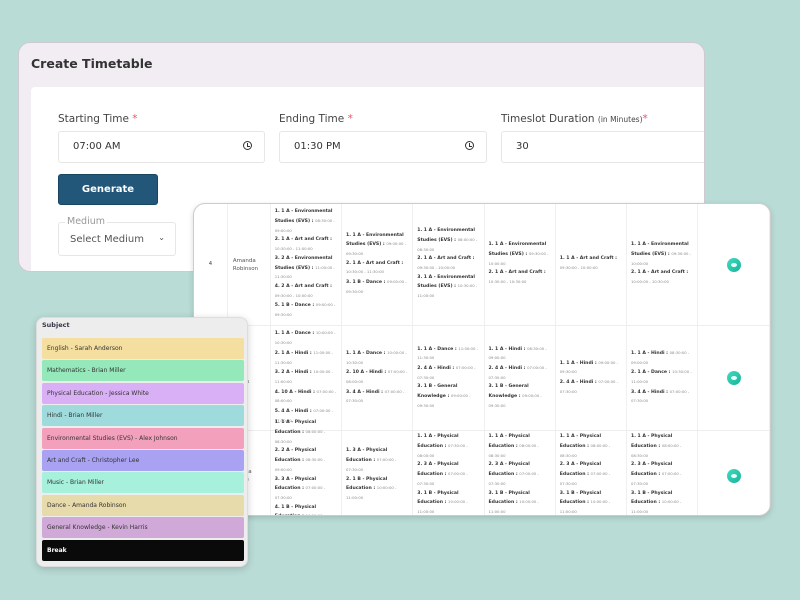 The height and width of the screenshot is (600, 800). I want to click on timetable-entry: 4. 10 A - Hindi : 07:00:00 - 08:00:00, so click(306, 397).